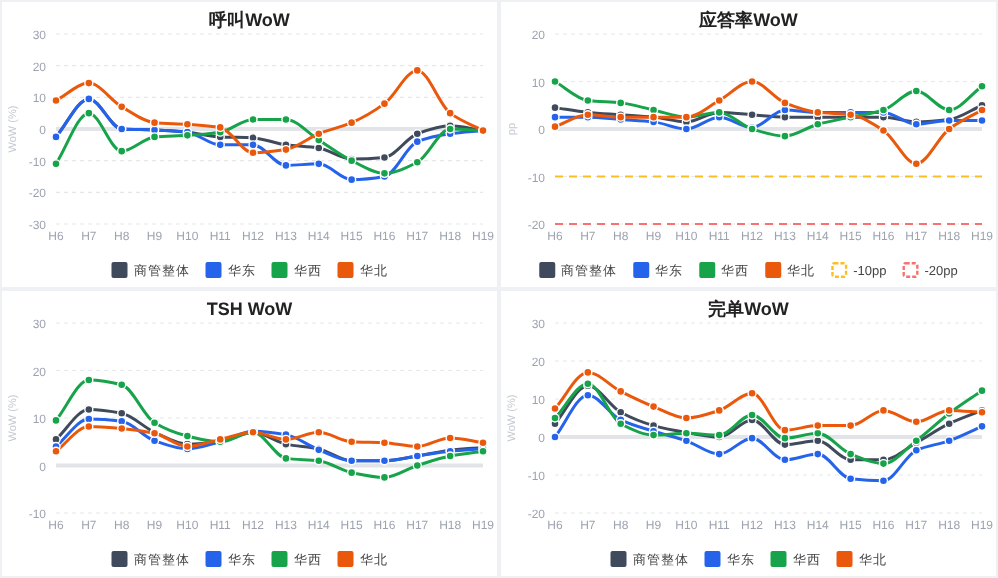 Image resolution: width=998 pixels, height=578 pixels. Describe the element at coordinates (748, 20) in the screenshot. I see `chart-title: 应答率WoW` at that location.